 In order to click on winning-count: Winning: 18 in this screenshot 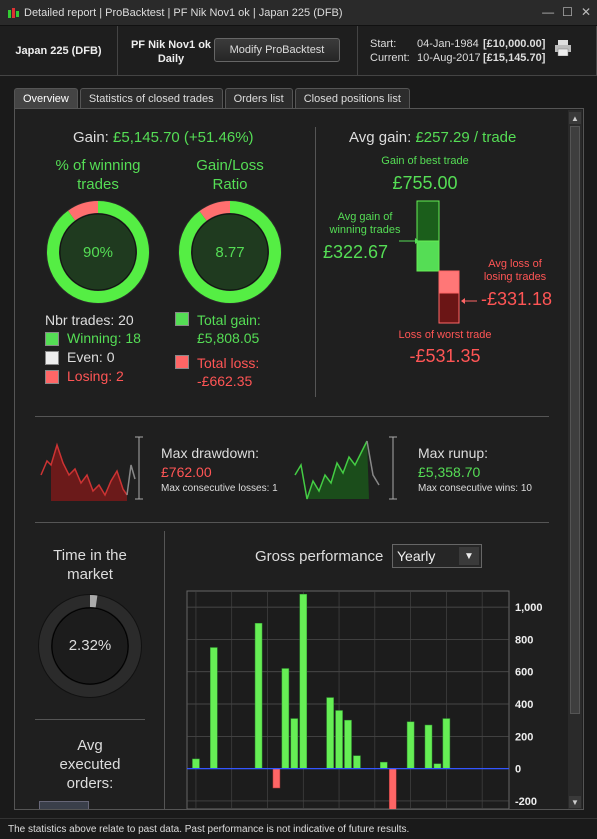, I will do `click(104, 338)`.